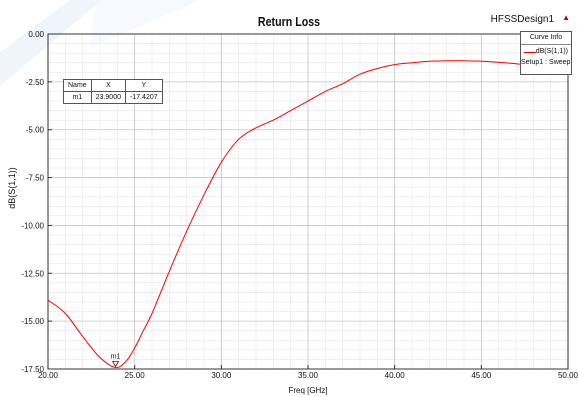  What do you see at coordinates (144, 85) in the screenshot?
I see `marker-table-header-y: Y` at bounding box center [144, 85].